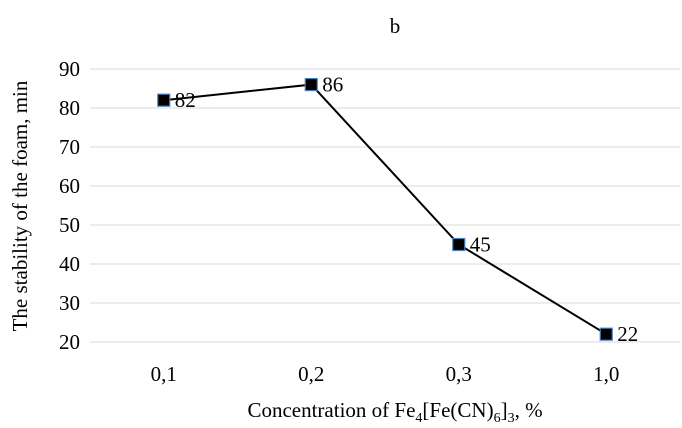 This screenshot has width=682, height=428. Describe the element at coordinates (69, 147) in the screenshot. I see `y-tick-label: 70` at that location.